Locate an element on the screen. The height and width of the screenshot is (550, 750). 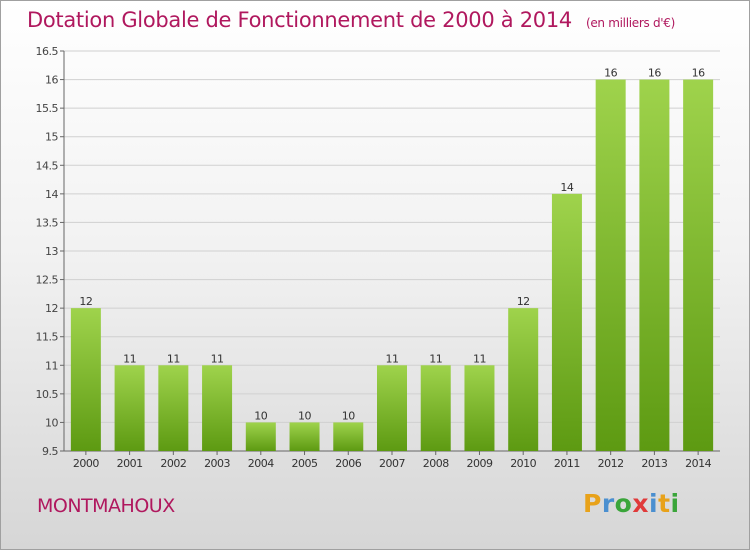
y-tick-label: 10 is located at coordinates (51, 422).